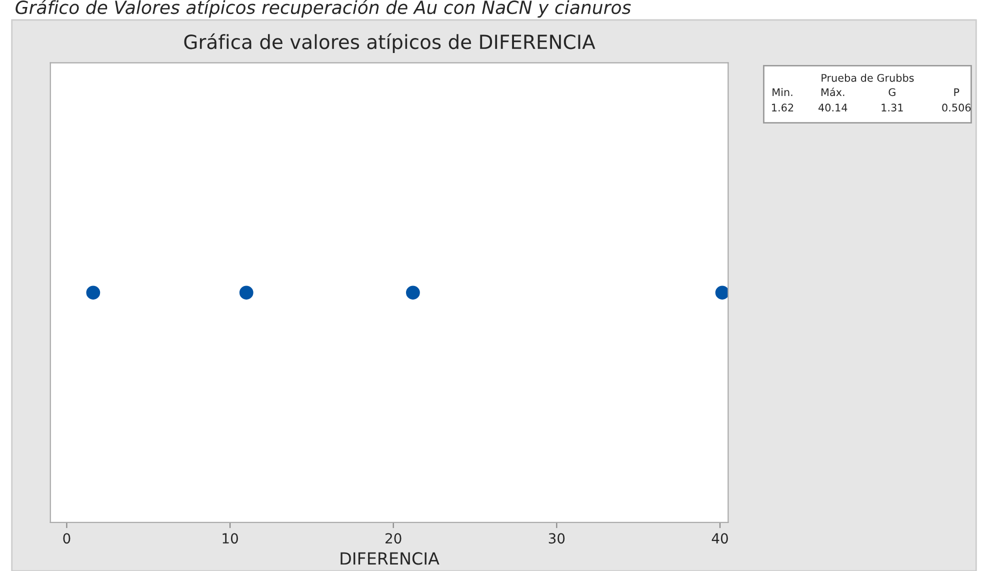 Image resolution: width=988 pixels, height=571 pixels. I want to click on x-tick-label: 30, so click(556, 538).